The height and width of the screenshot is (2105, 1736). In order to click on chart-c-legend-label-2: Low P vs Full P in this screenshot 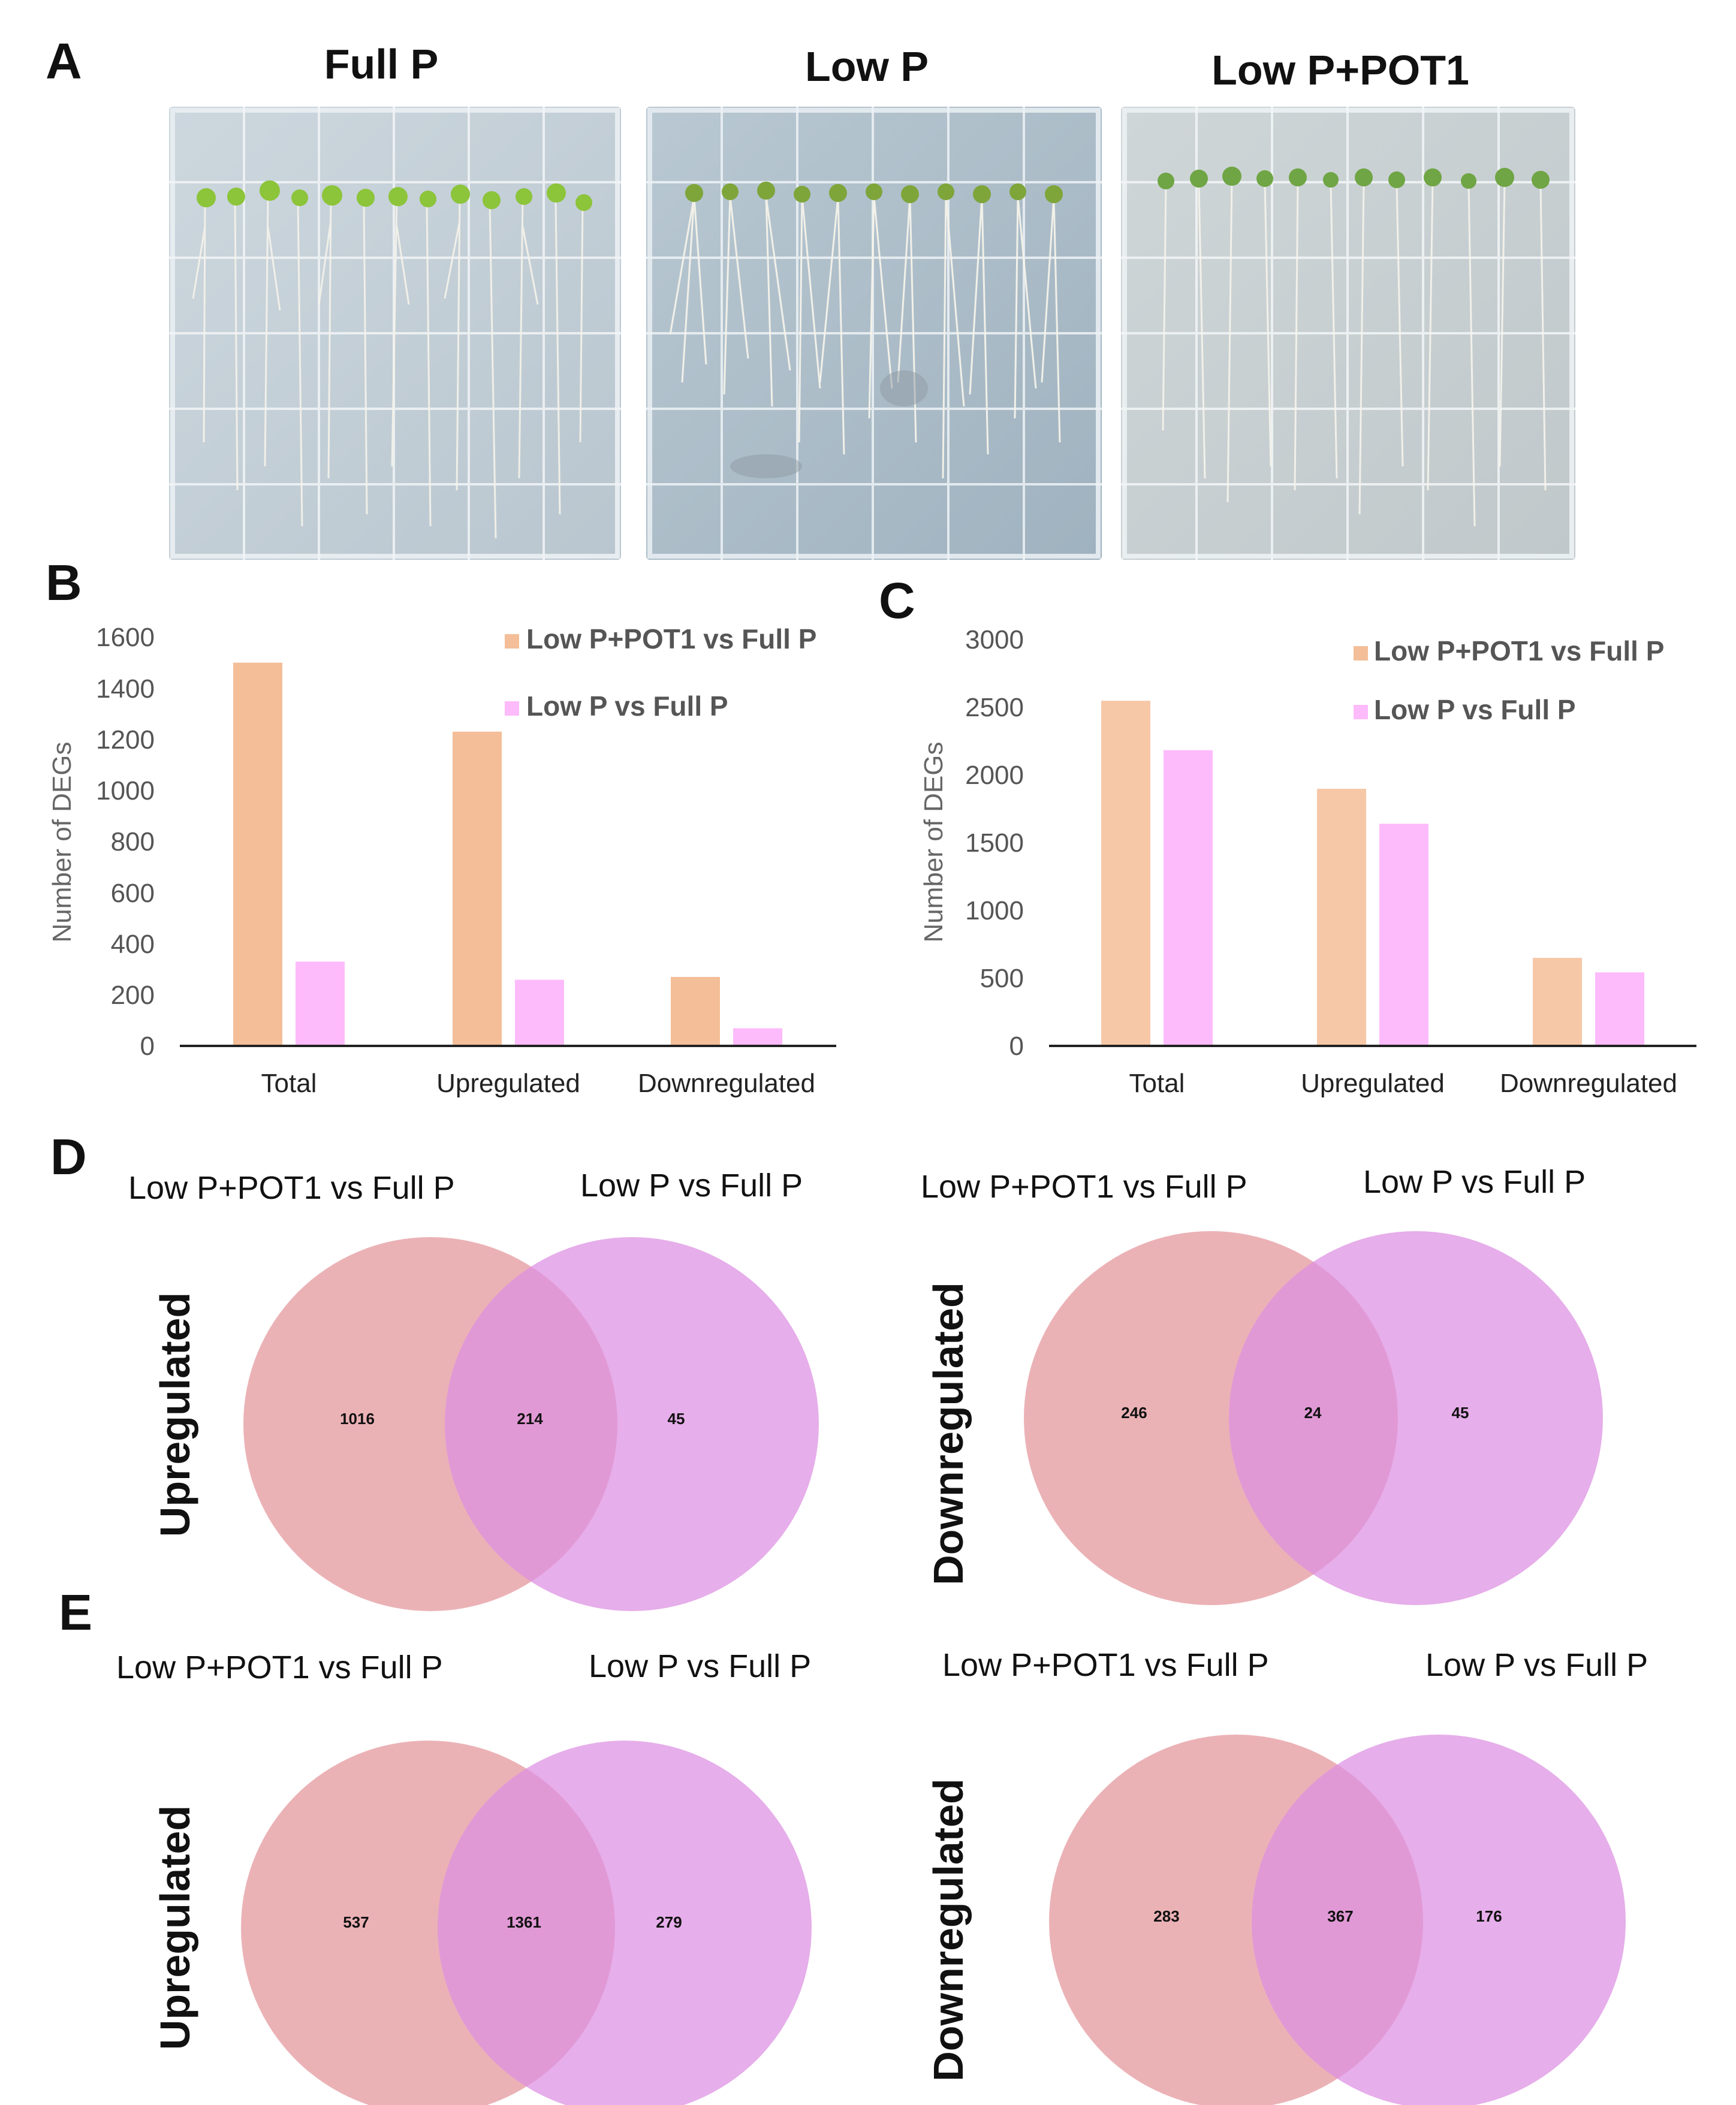, I will do `click(1475, 710)`.